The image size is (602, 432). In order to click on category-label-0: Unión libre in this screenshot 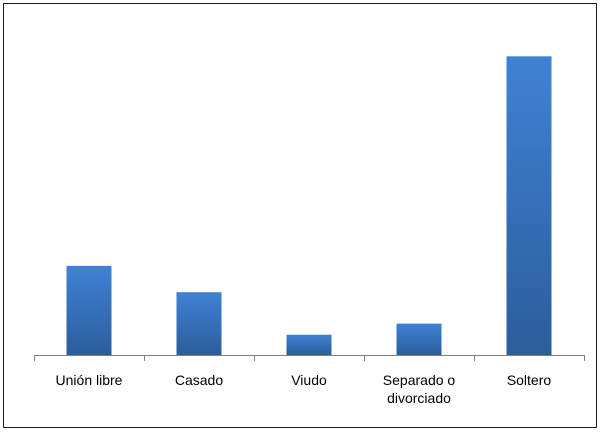, I will do `click(89, 380)`.